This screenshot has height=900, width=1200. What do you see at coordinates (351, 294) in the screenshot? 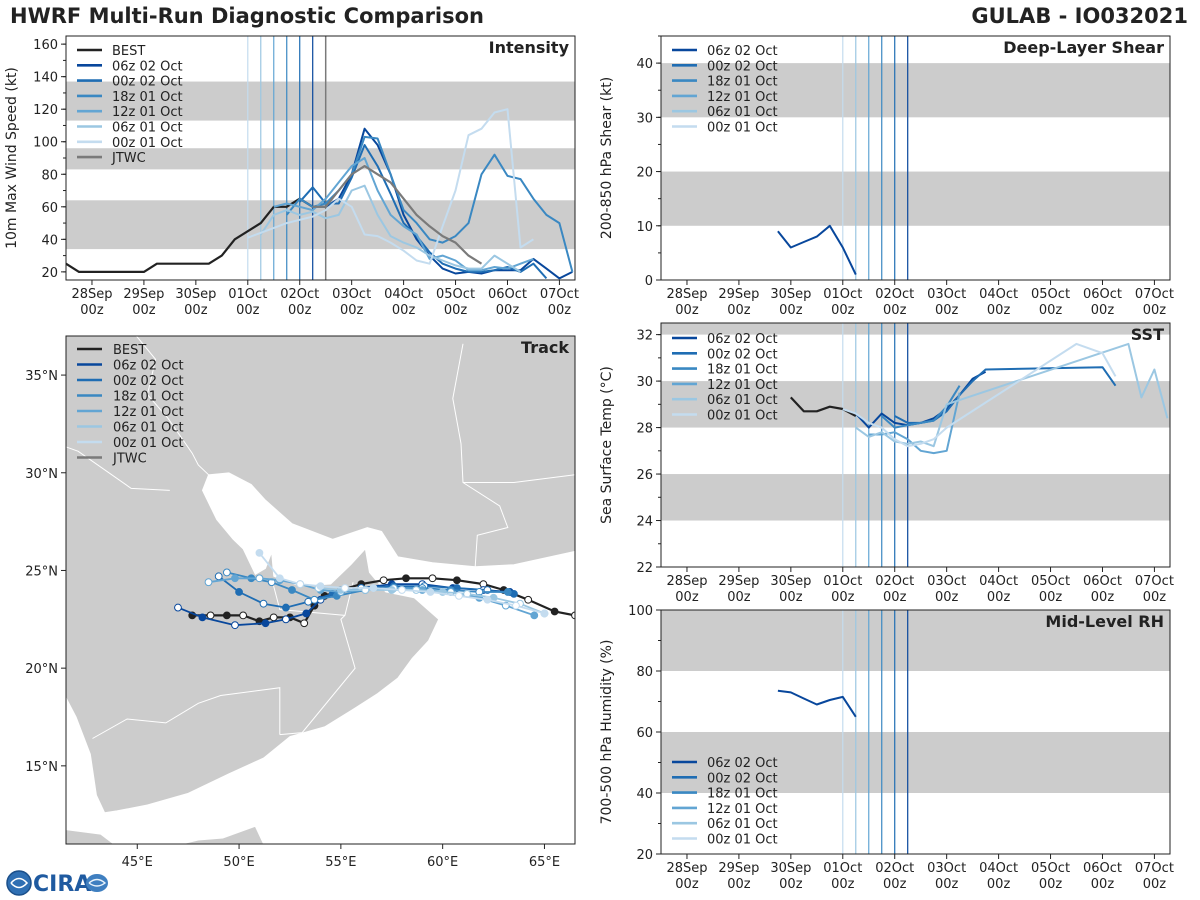
I see `x-tick-label: 03Oct` at bounding box center [351, 294].